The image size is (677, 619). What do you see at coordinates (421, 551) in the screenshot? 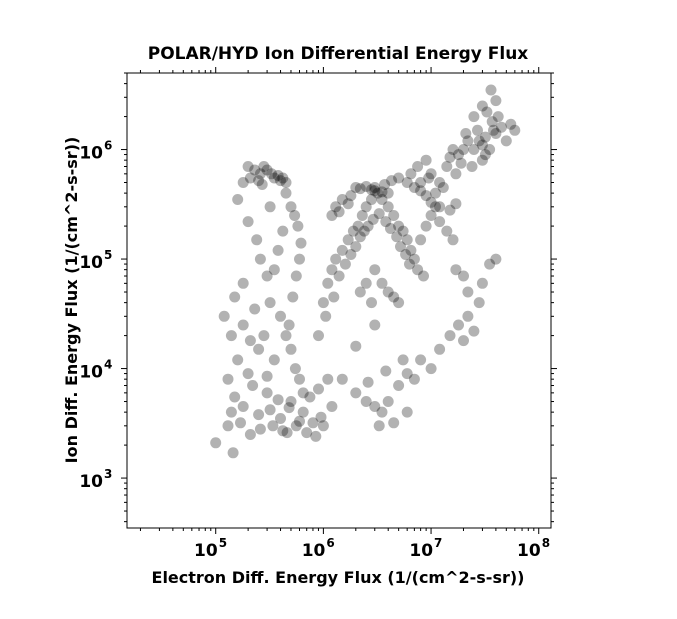
I see `x-tick-label: 10` at bounding box center [421, 551].